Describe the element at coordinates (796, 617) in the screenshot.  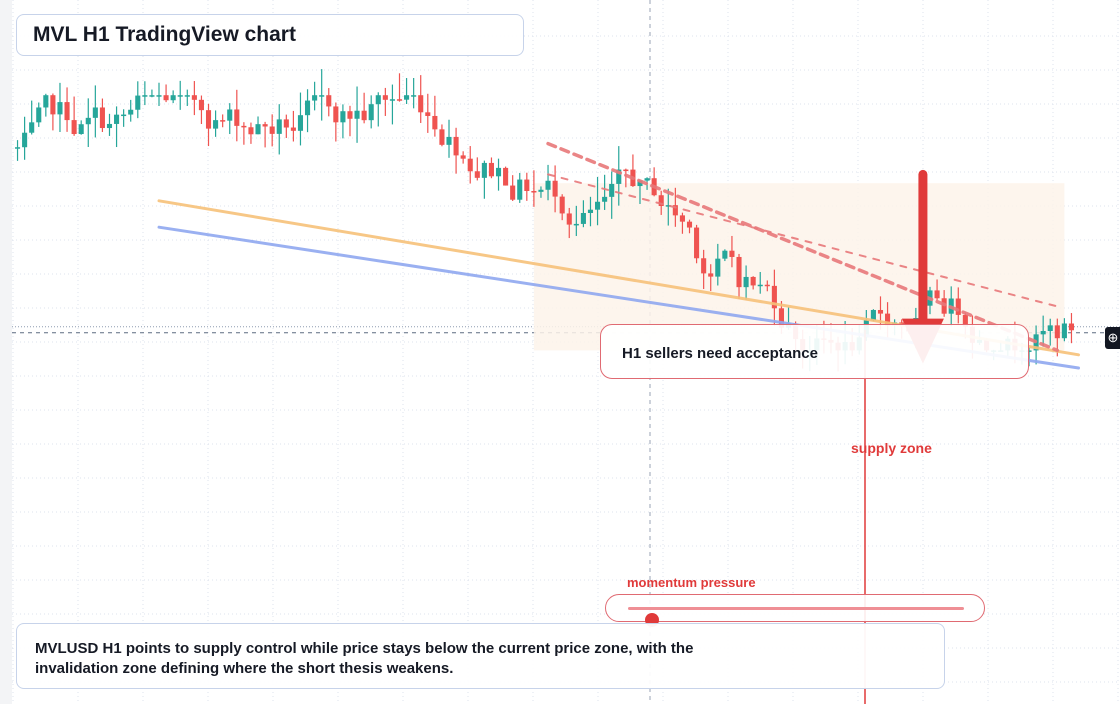
I see `momentum-track` at that location.